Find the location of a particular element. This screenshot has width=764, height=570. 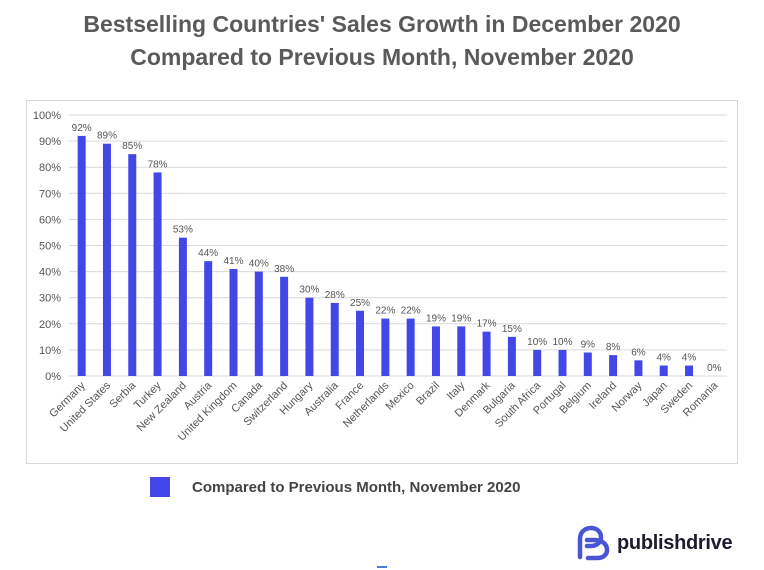

y-tick-label: 10% is located at coordinates (50, 351).